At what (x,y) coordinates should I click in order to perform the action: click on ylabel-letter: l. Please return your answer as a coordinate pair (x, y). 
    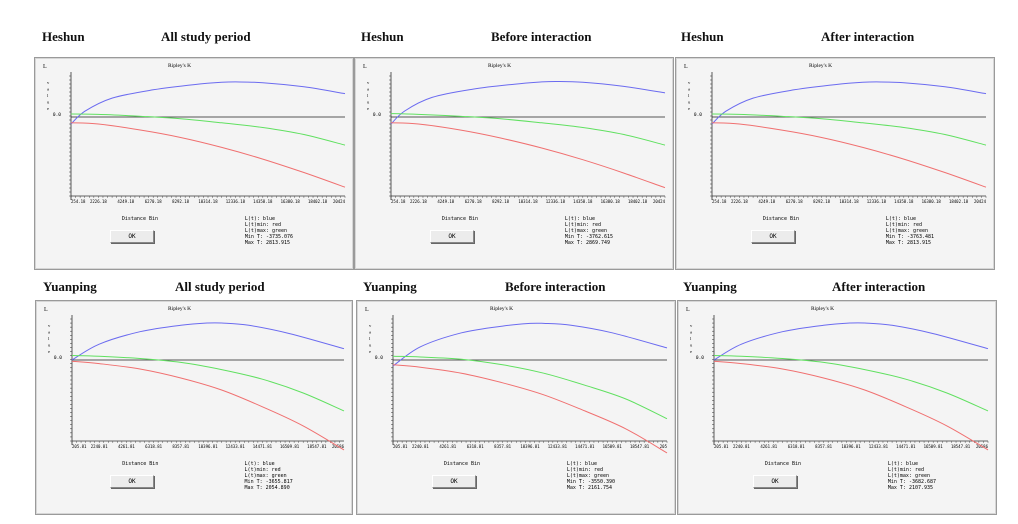
    Looking at the image, I should click on (49, 338).